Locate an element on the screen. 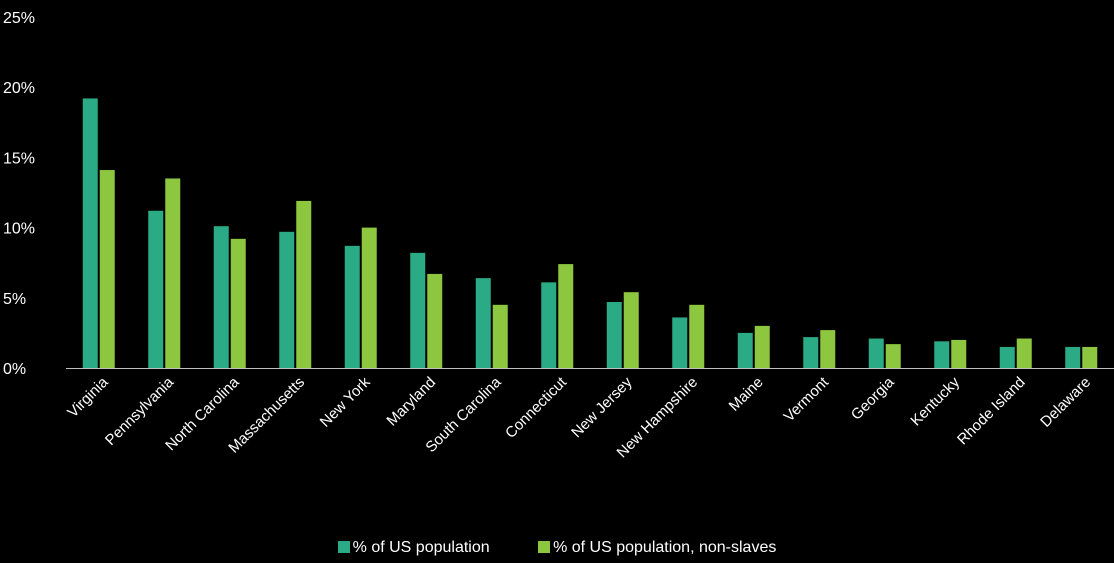  y-tick-label: 15% is located at coordinates (19, 158).